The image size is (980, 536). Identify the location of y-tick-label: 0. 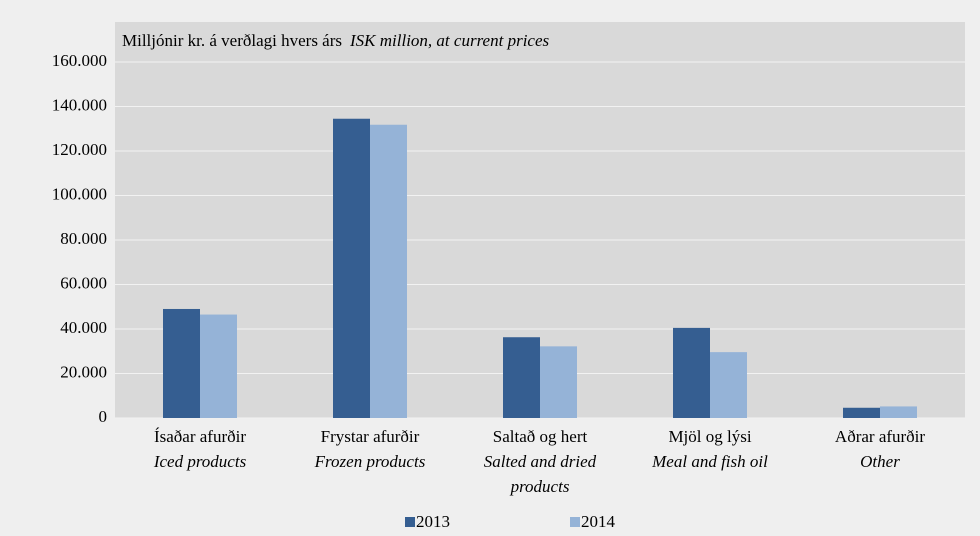
(103, 416).